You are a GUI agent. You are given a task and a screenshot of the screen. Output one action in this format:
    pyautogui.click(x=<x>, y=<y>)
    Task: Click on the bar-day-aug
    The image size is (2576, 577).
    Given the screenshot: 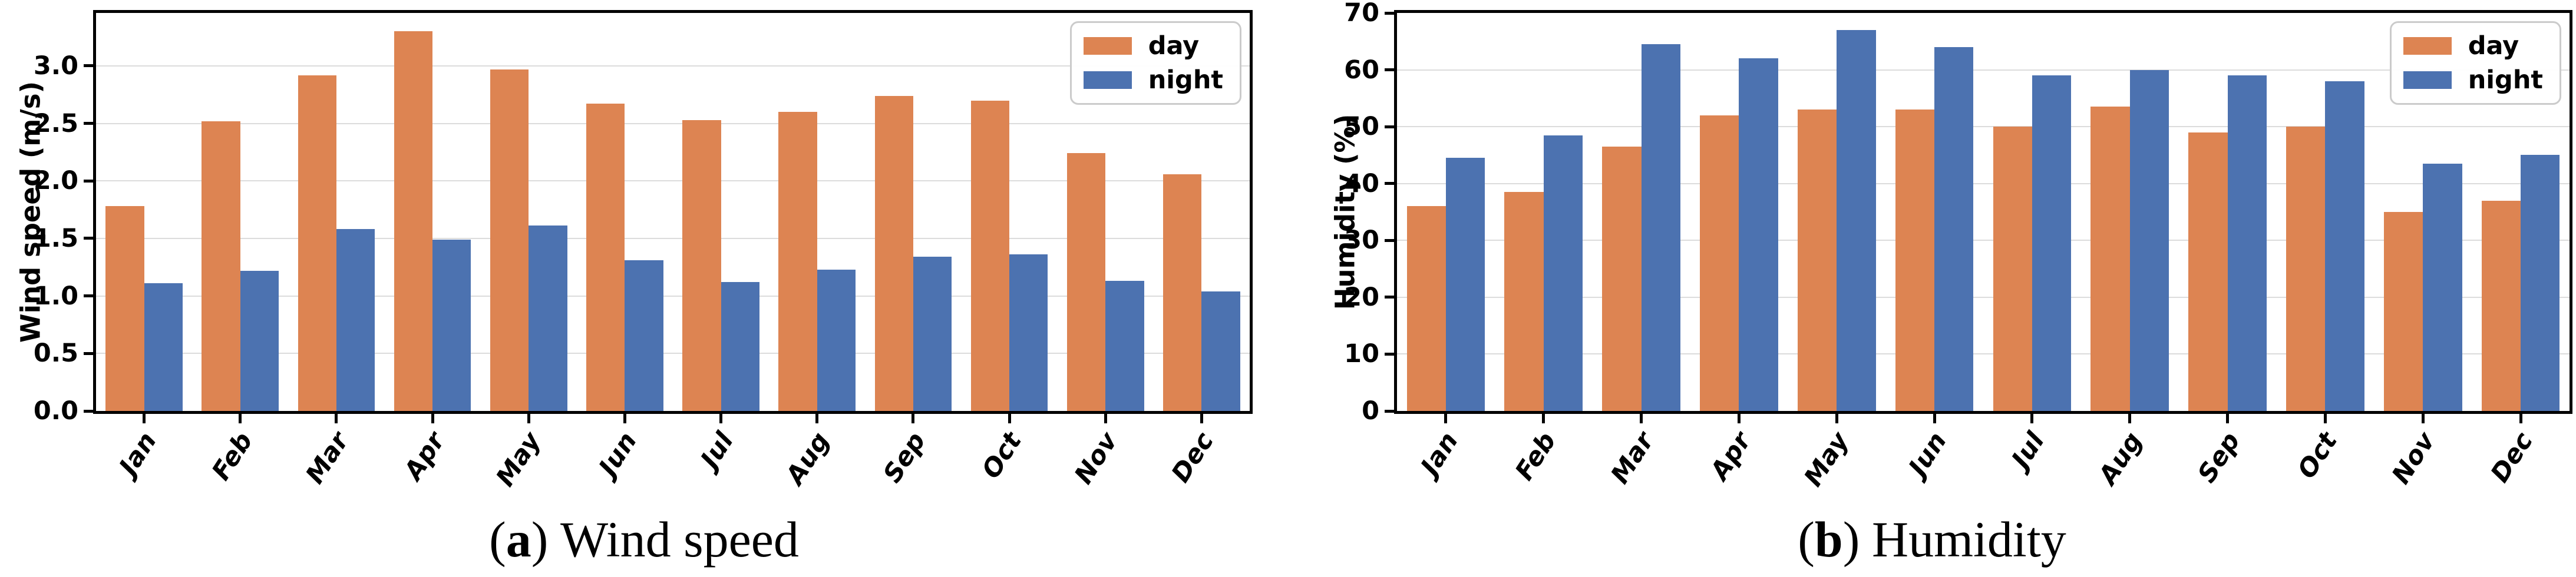 What is the action you would take?
    pyautogui.click(x=798, y=261)
    